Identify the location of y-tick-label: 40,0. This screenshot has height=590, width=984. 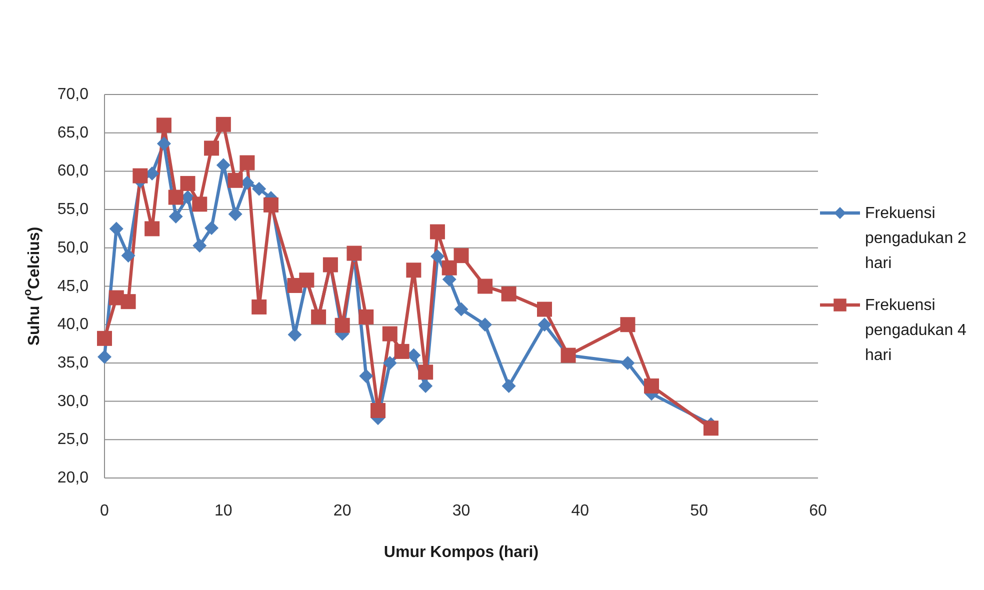
(73, 325).